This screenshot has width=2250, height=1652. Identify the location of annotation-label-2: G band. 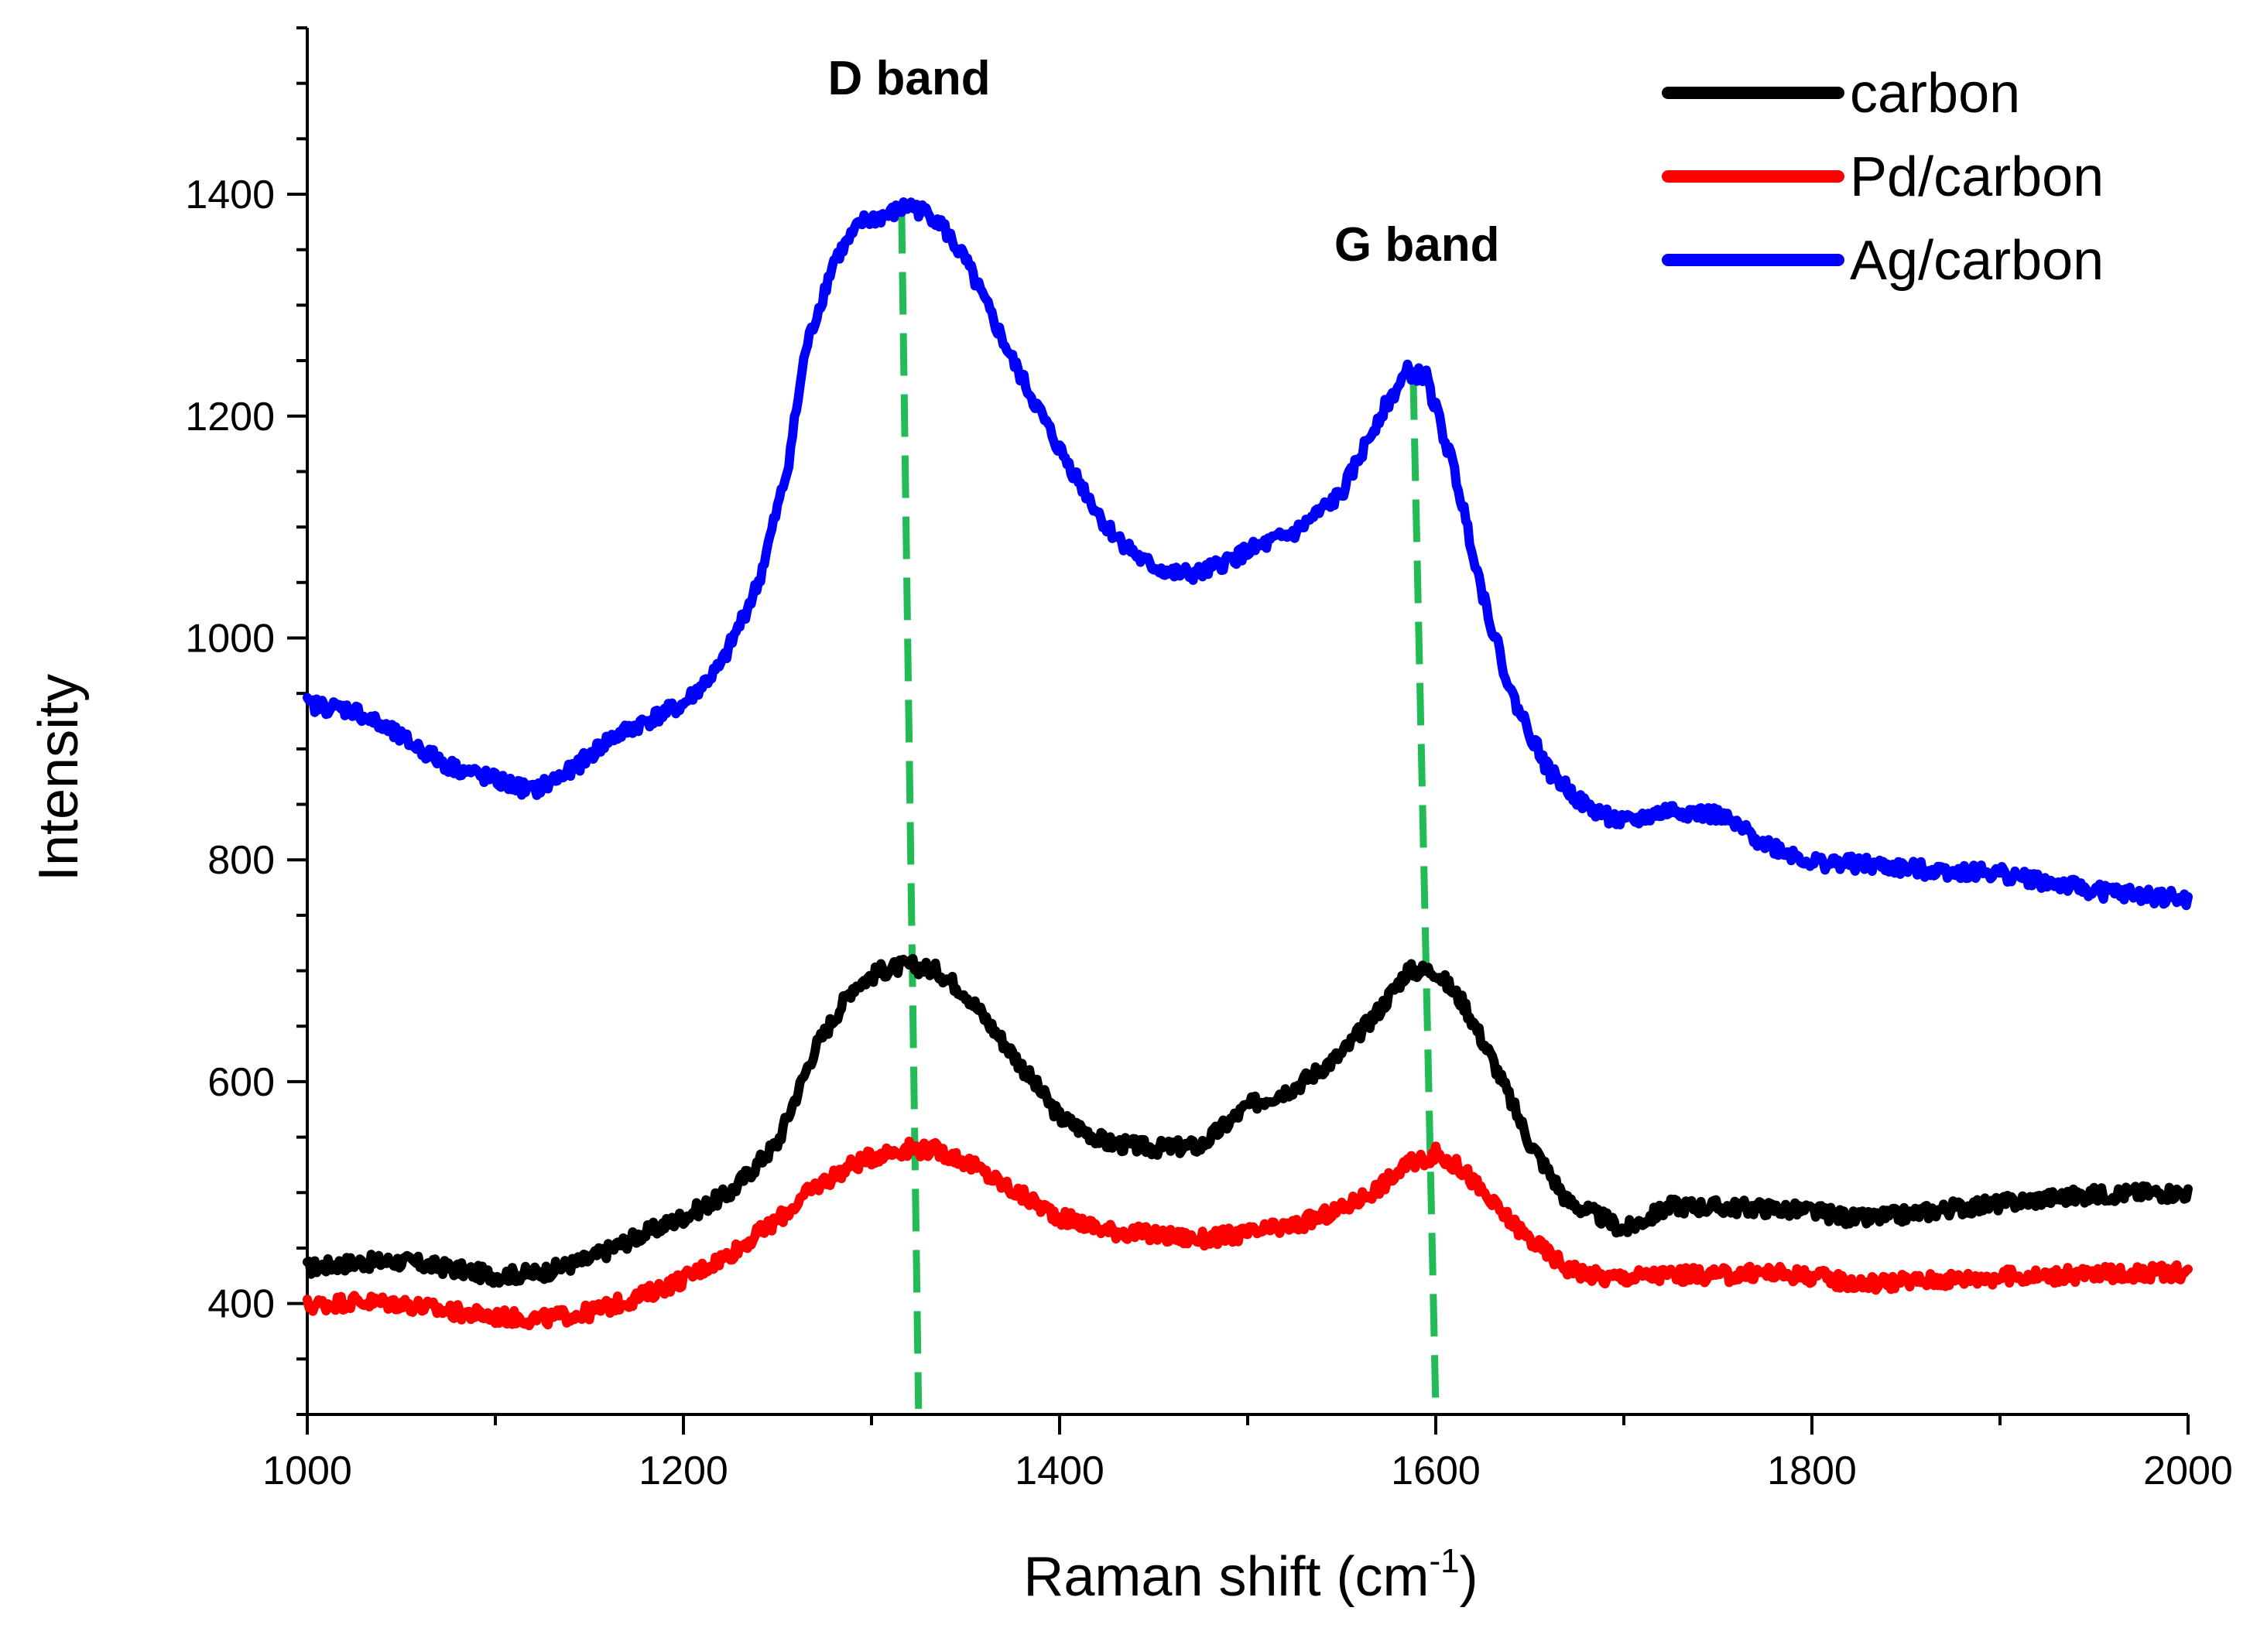
(1417, 245).